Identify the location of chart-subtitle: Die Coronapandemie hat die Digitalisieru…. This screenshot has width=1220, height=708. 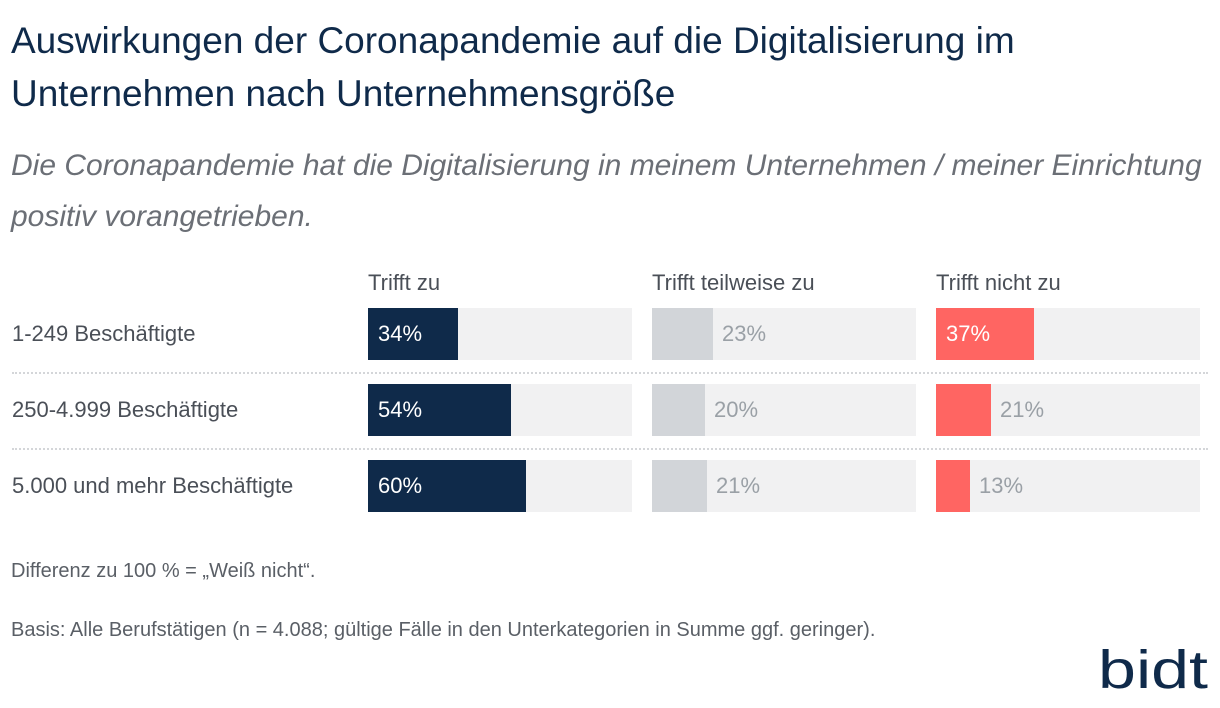
(606, 191).